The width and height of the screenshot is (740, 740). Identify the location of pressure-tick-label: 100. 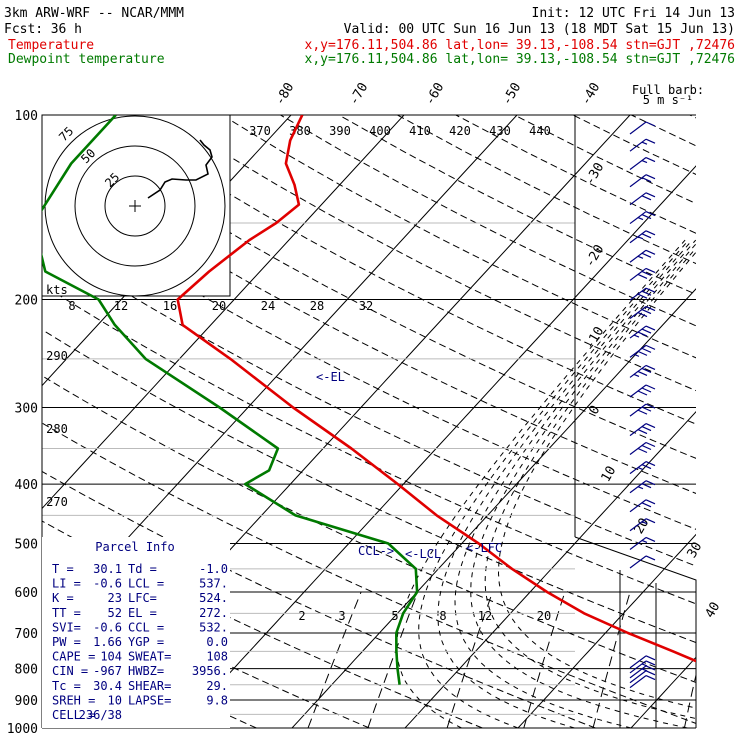
(26, 116).